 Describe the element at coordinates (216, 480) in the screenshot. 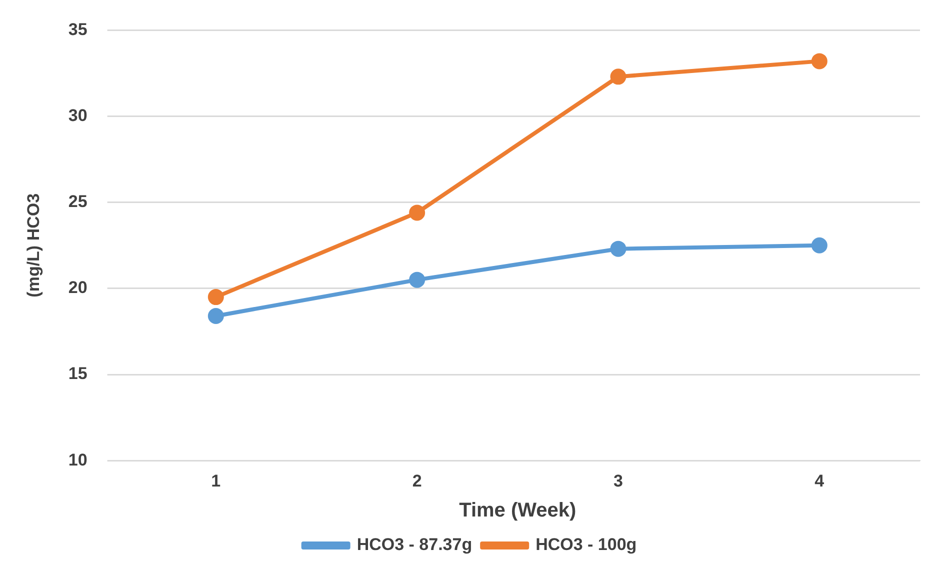

I see `x-tick-label: 1` at that location.